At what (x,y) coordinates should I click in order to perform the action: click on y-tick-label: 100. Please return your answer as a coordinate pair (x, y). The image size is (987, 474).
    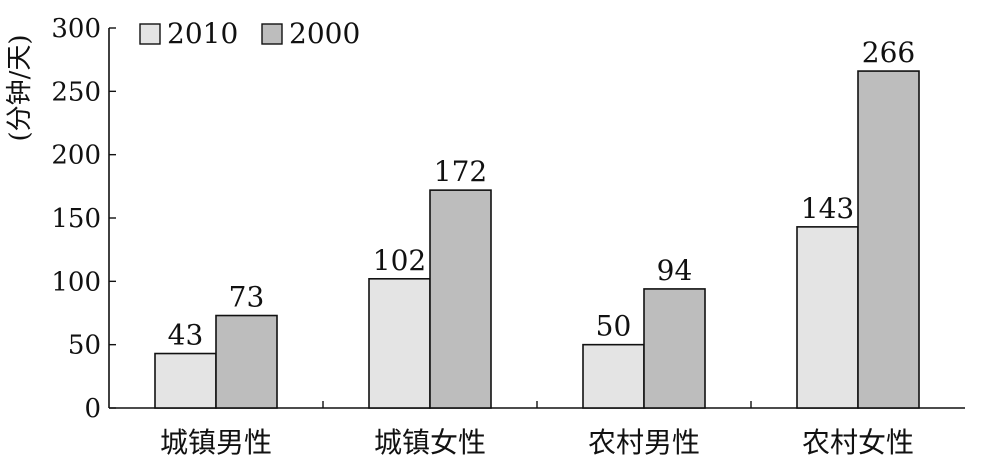
    Looking at the image, I should click on (76, 282).